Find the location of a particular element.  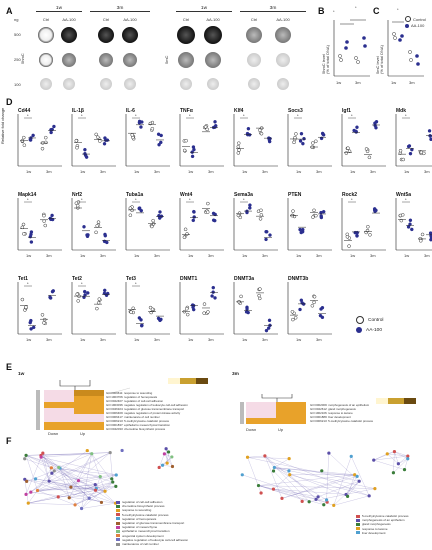

gene-title: Tet3 is located at coordinates (131, 279).